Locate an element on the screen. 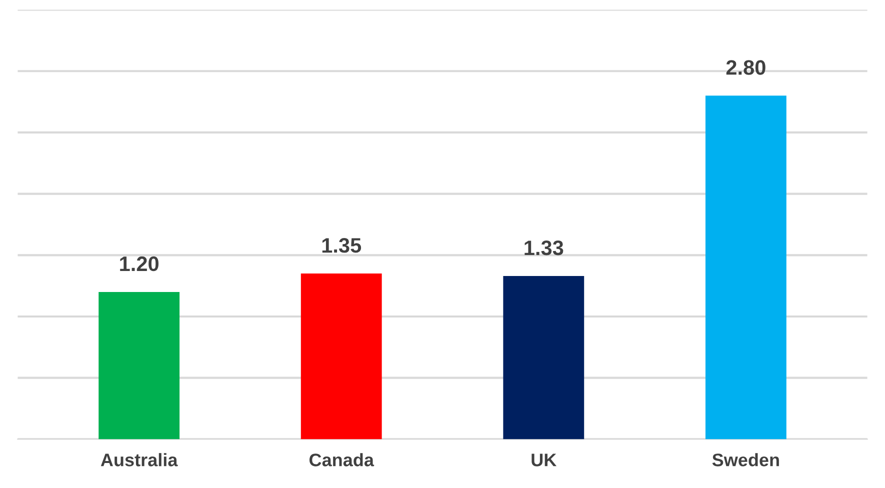 The image size is (885, 488). x-tick-label: Sweden is located at coordinates (745, 459).